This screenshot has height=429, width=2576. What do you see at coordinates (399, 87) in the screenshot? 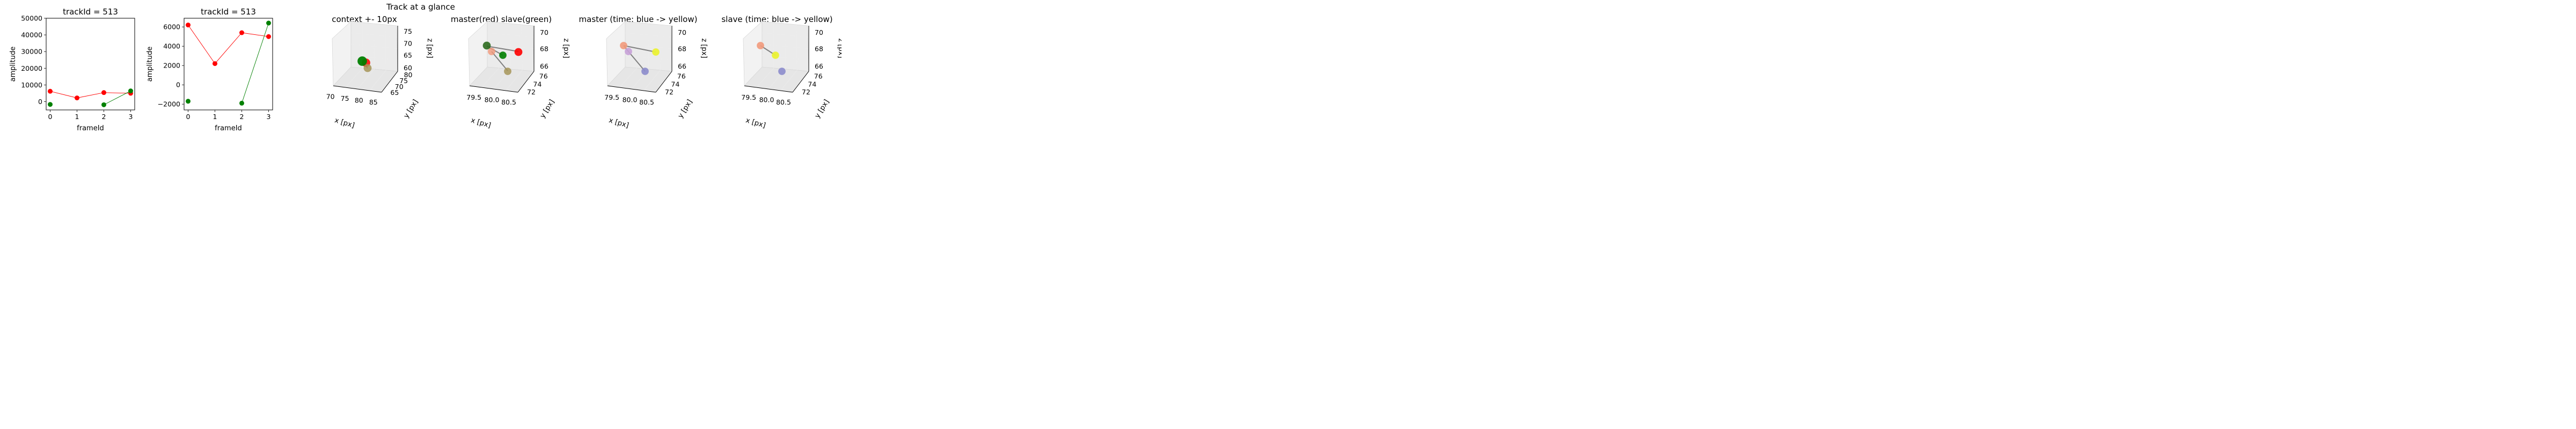
I see `y-tick-label: 70` at bounding box center [399, 87].